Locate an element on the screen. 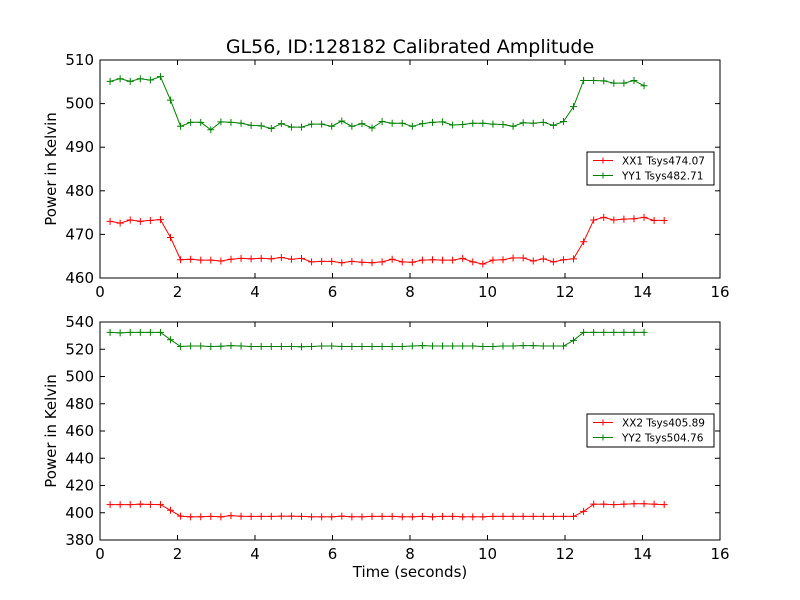 This screenshot has height=600, width=800. x-tick-label: 6 is located at coordinates (333, 554).